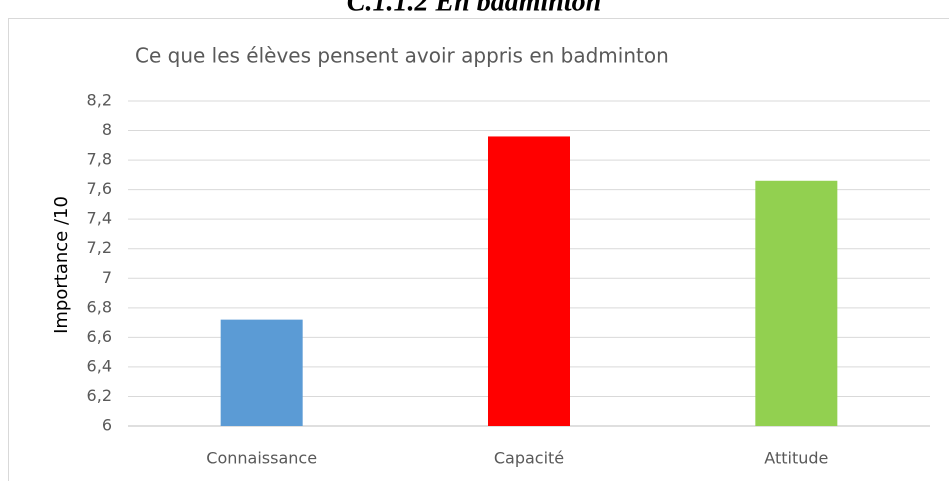 The height and width of the screenshot is (481, 949). What do you see at coordinates (796, 458) in the screenshot?
I see `x-tick-label: Attitude` at bounding box center [796, 458].